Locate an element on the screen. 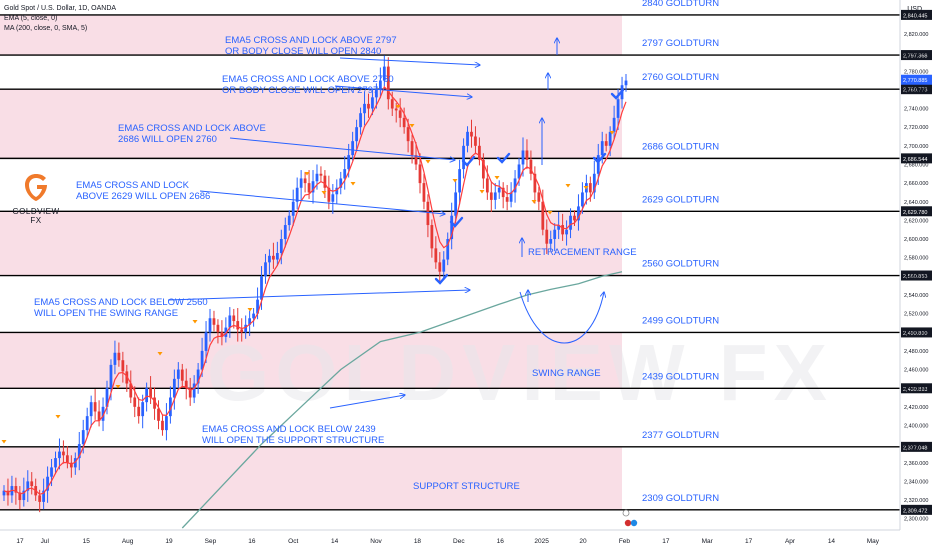  goldview-logo-icon is located at coordinates (36, 187).